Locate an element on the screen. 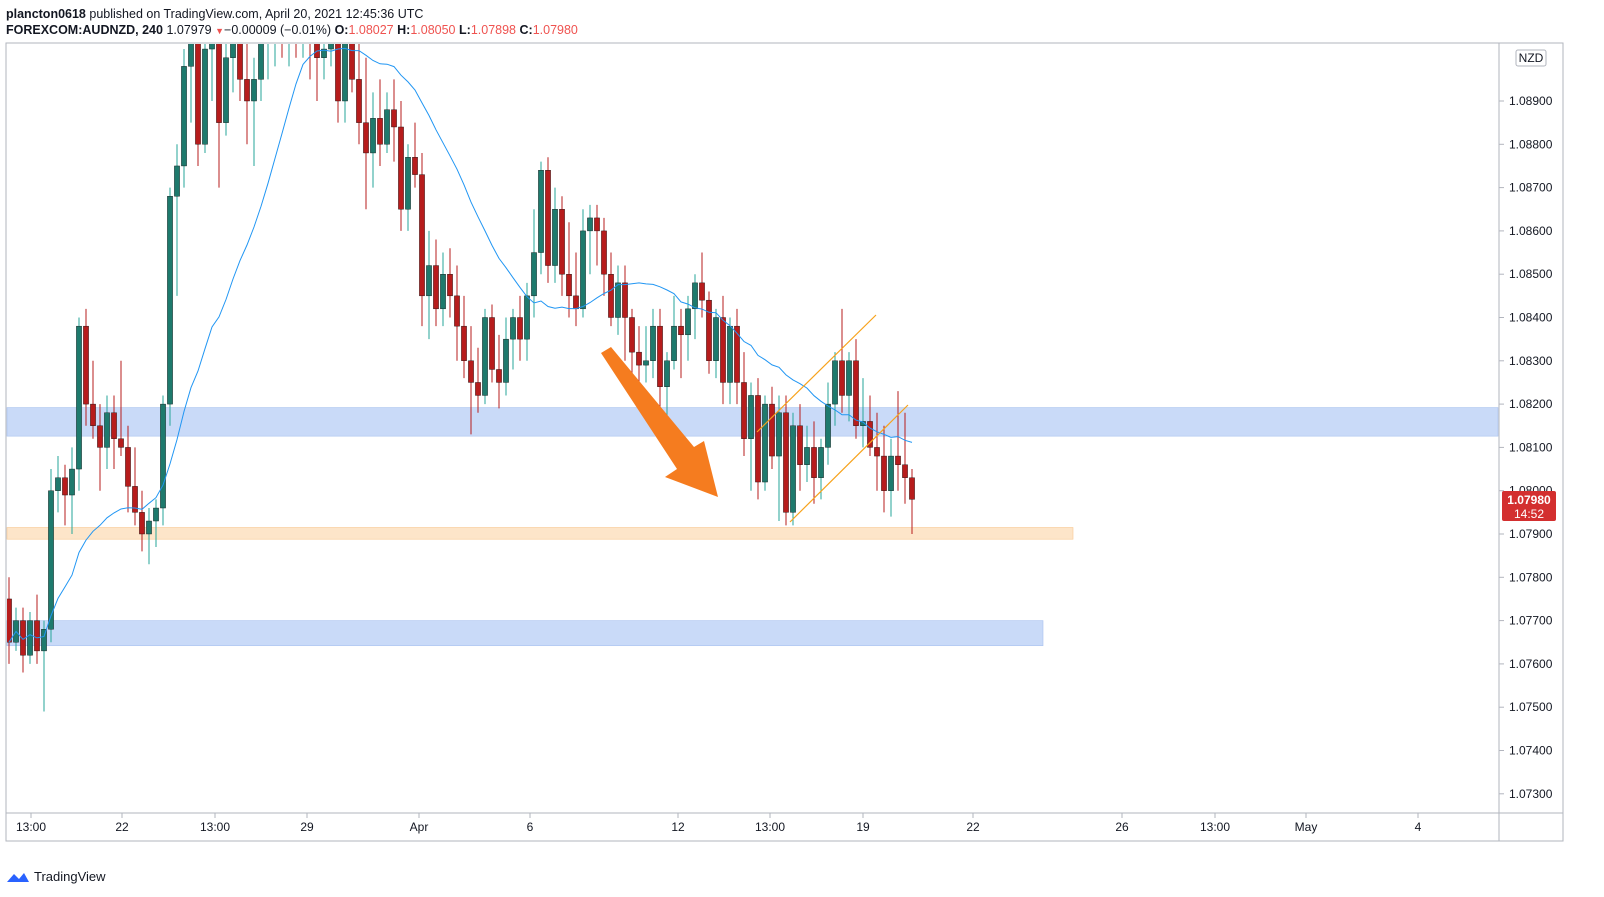 This screenshot has height=897, width=1604. rising-channel is located at coordinates (832, 418).